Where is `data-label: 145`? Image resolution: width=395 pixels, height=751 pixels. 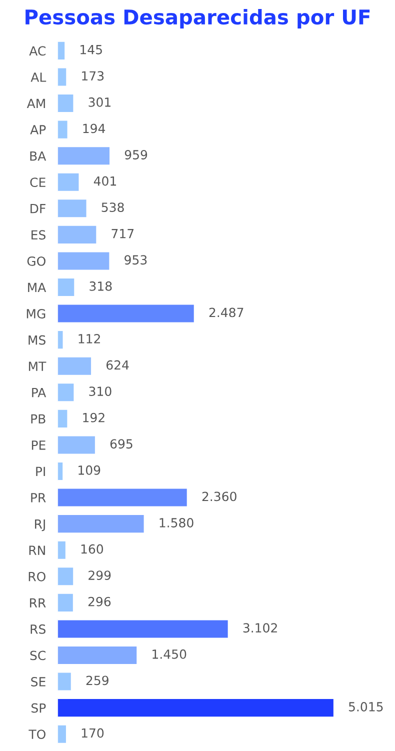 data-label: 145 is located at coordinates (91, 49).